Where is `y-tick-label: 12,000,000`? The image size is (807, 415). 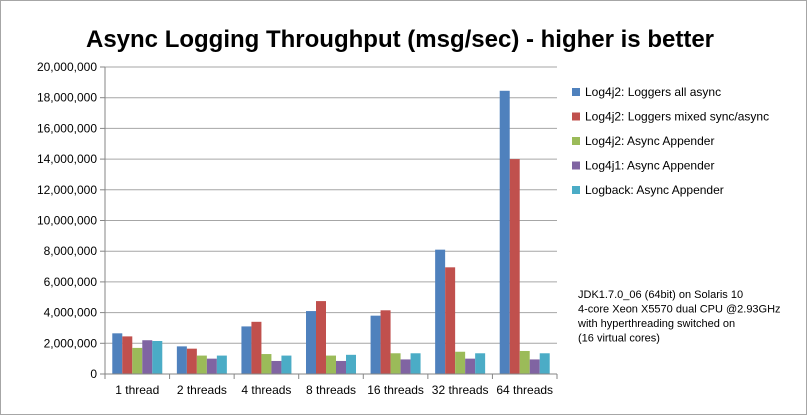
y-tick-label: 12,000,000 is located at coordinates (67, 190).